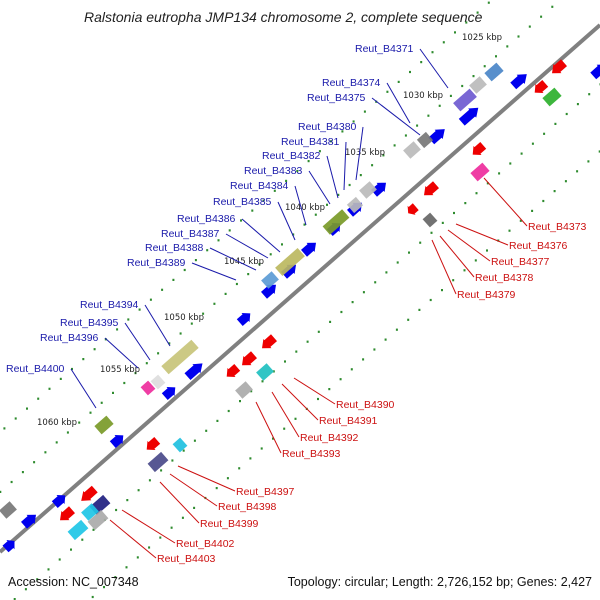 This screenshot has width=600, height=600. I want to click on gene-label-reut-b4395: Reut_B4395, so click(89, 323).